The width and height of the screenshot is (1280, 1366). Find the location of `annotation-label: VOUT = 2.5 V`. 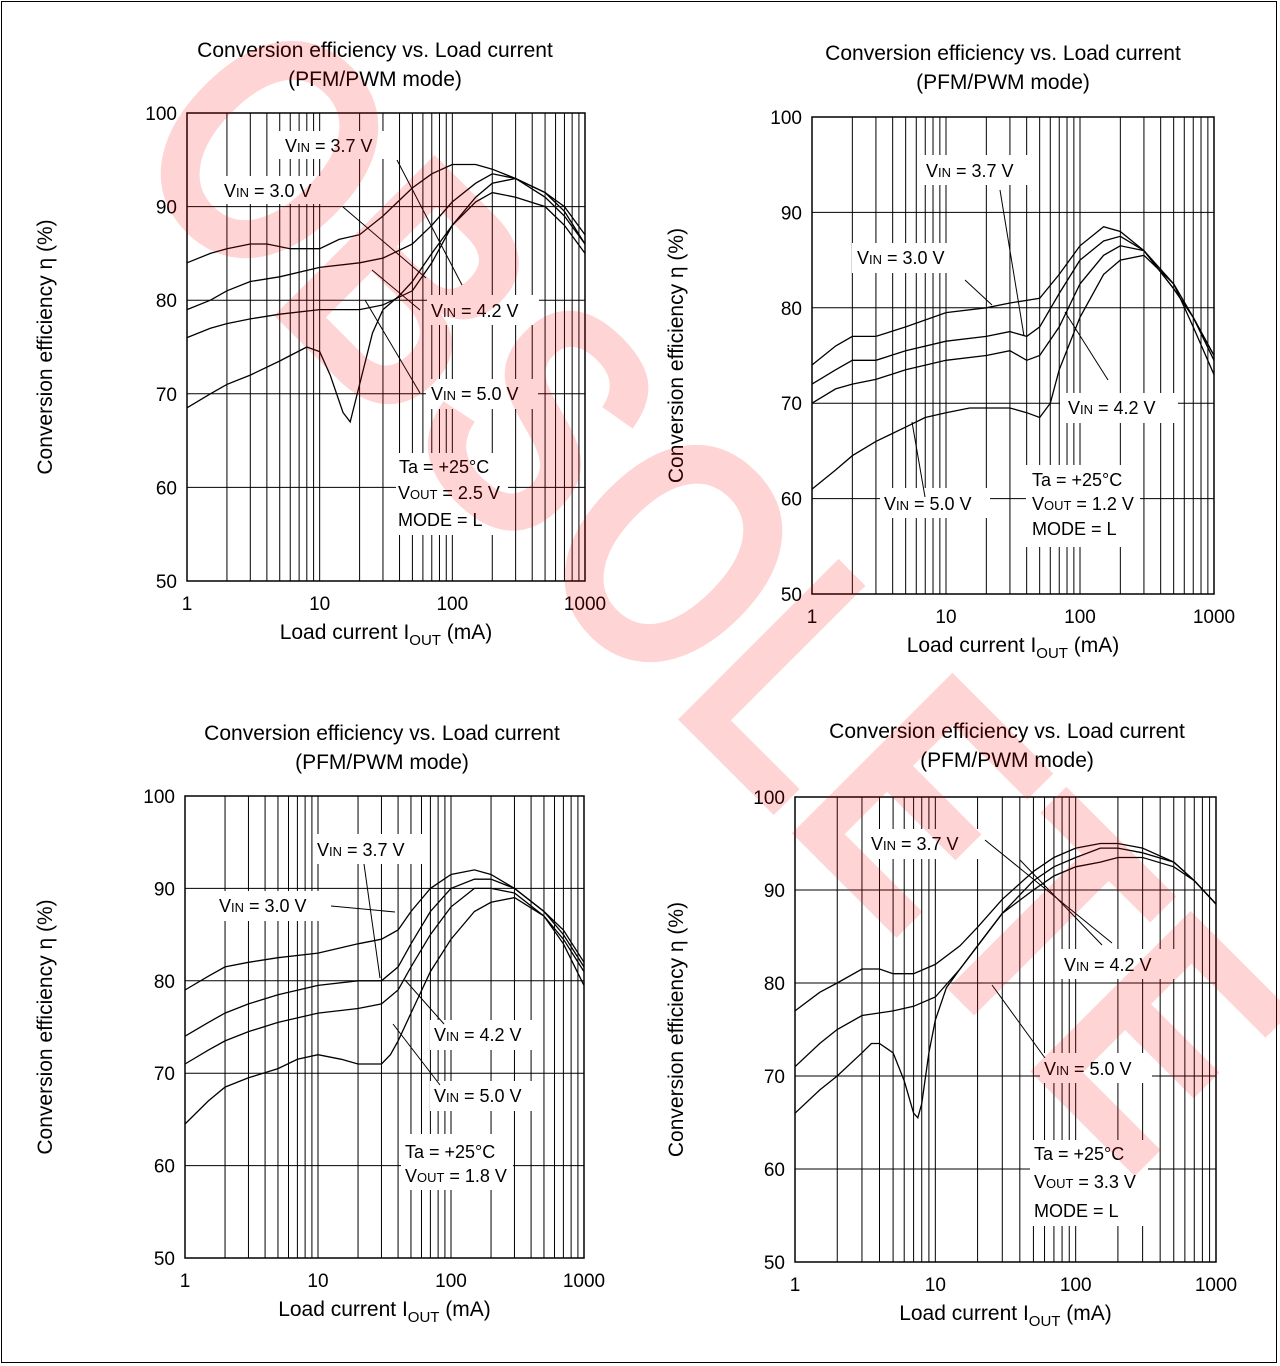

annotation-label: VOUT = 2.5 V is located at coordinates (449, 493).